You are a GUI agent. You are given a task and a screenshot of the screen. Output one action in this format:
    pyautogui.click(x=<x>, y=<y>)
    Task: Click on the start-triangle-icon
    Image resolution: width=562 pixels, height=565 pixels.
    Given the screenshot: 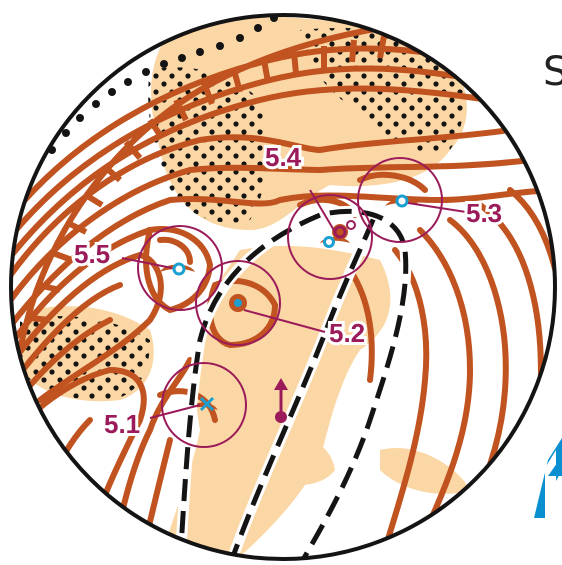 What is the action you would take?
    pyautogui.click(x=281, y=400)
    